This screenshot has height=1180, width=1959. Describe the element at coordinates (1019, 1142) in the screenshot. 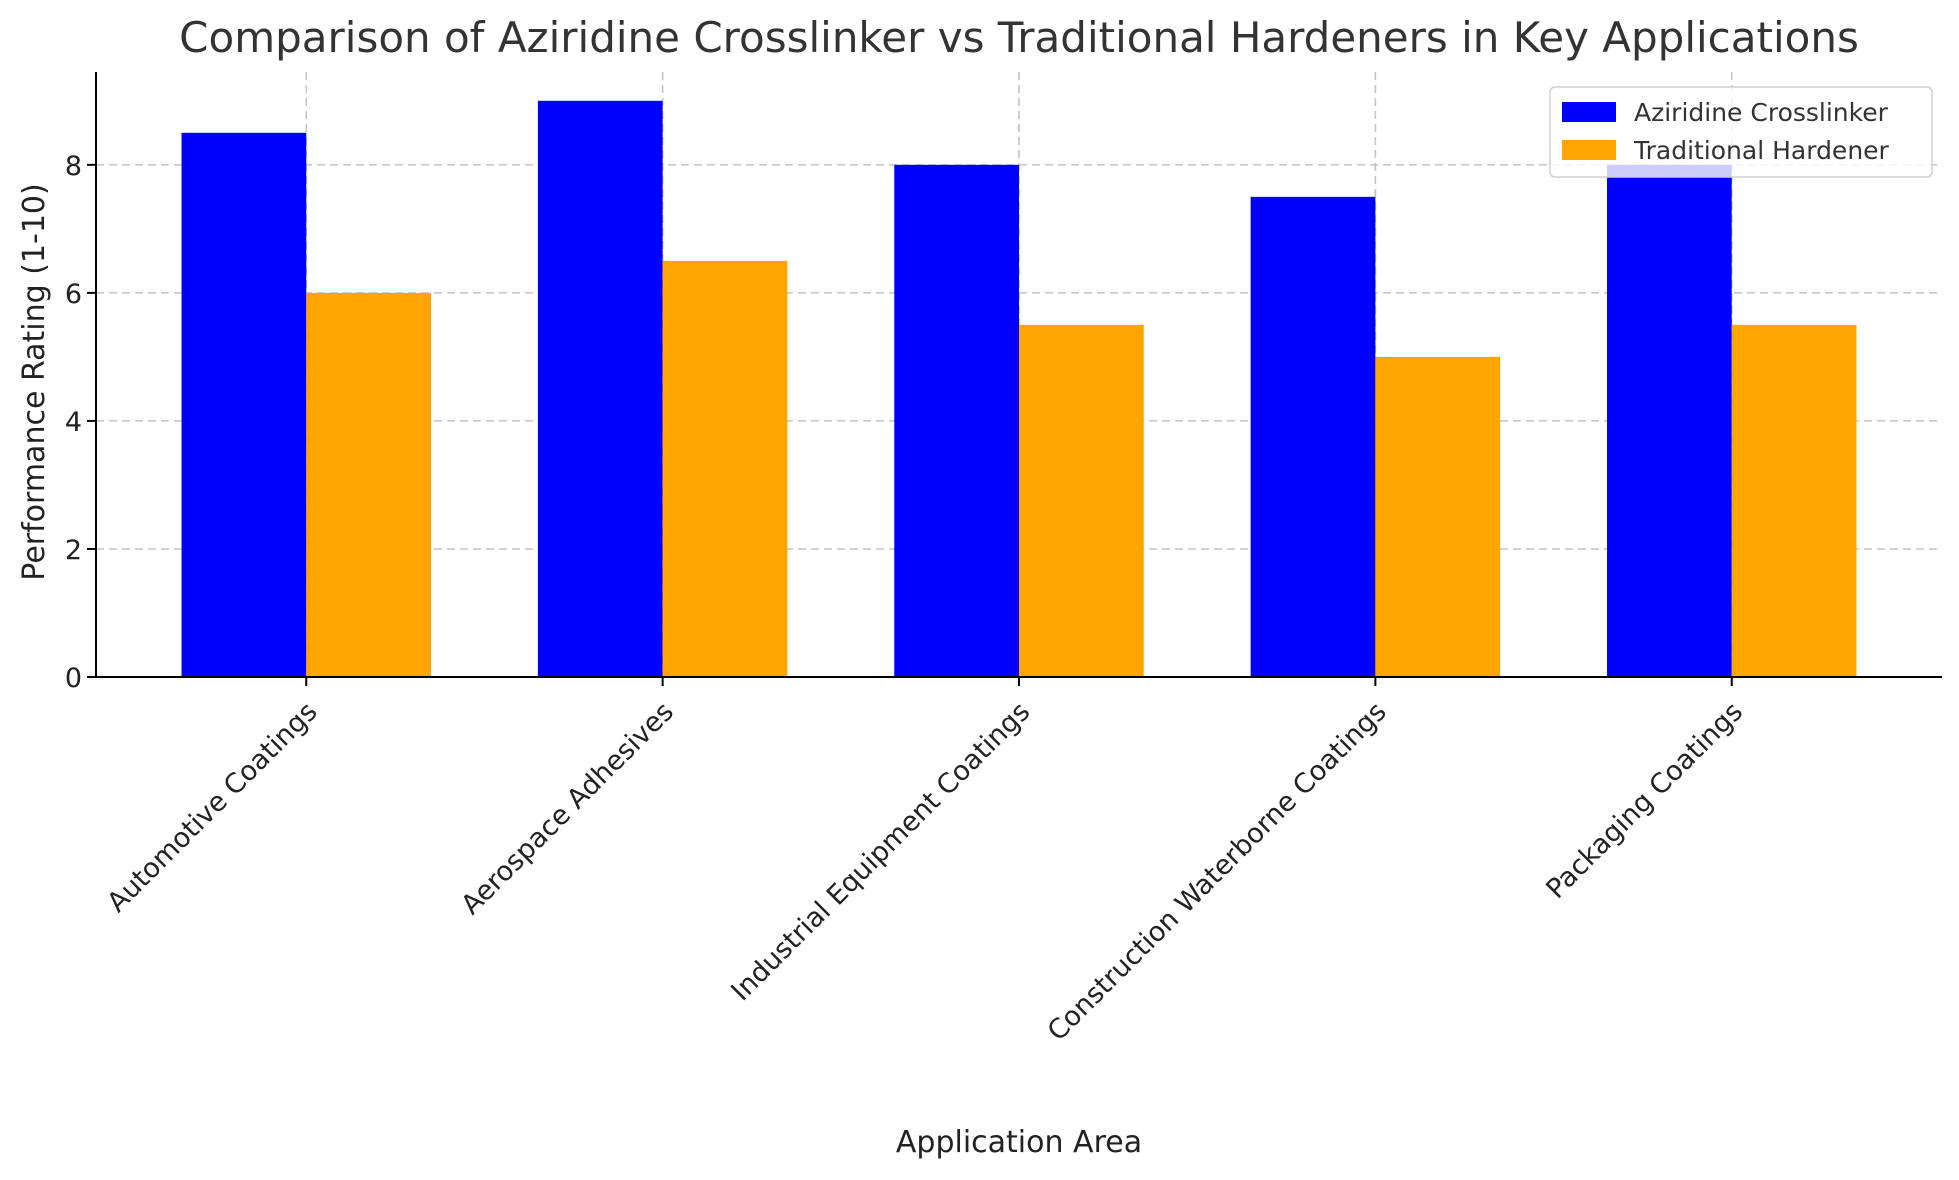

I see `x-axis-label: Application Area` at that location.